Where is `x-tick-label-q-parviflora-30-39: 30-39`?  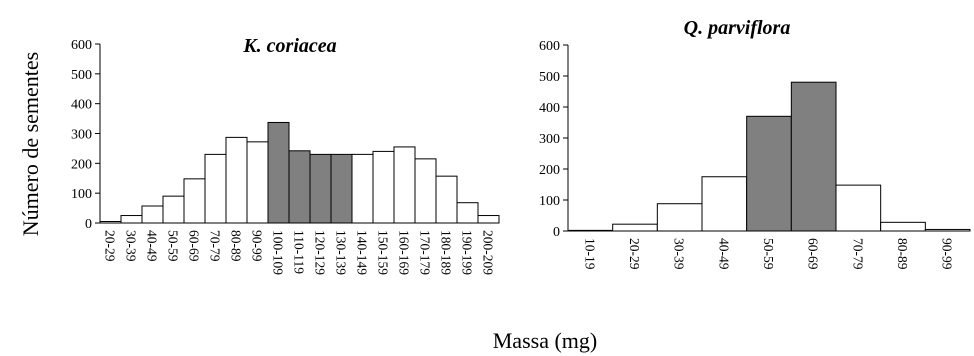 x-tick-label-q-parviflora-30-39: 30-39 is located at coordinates (679, 254).